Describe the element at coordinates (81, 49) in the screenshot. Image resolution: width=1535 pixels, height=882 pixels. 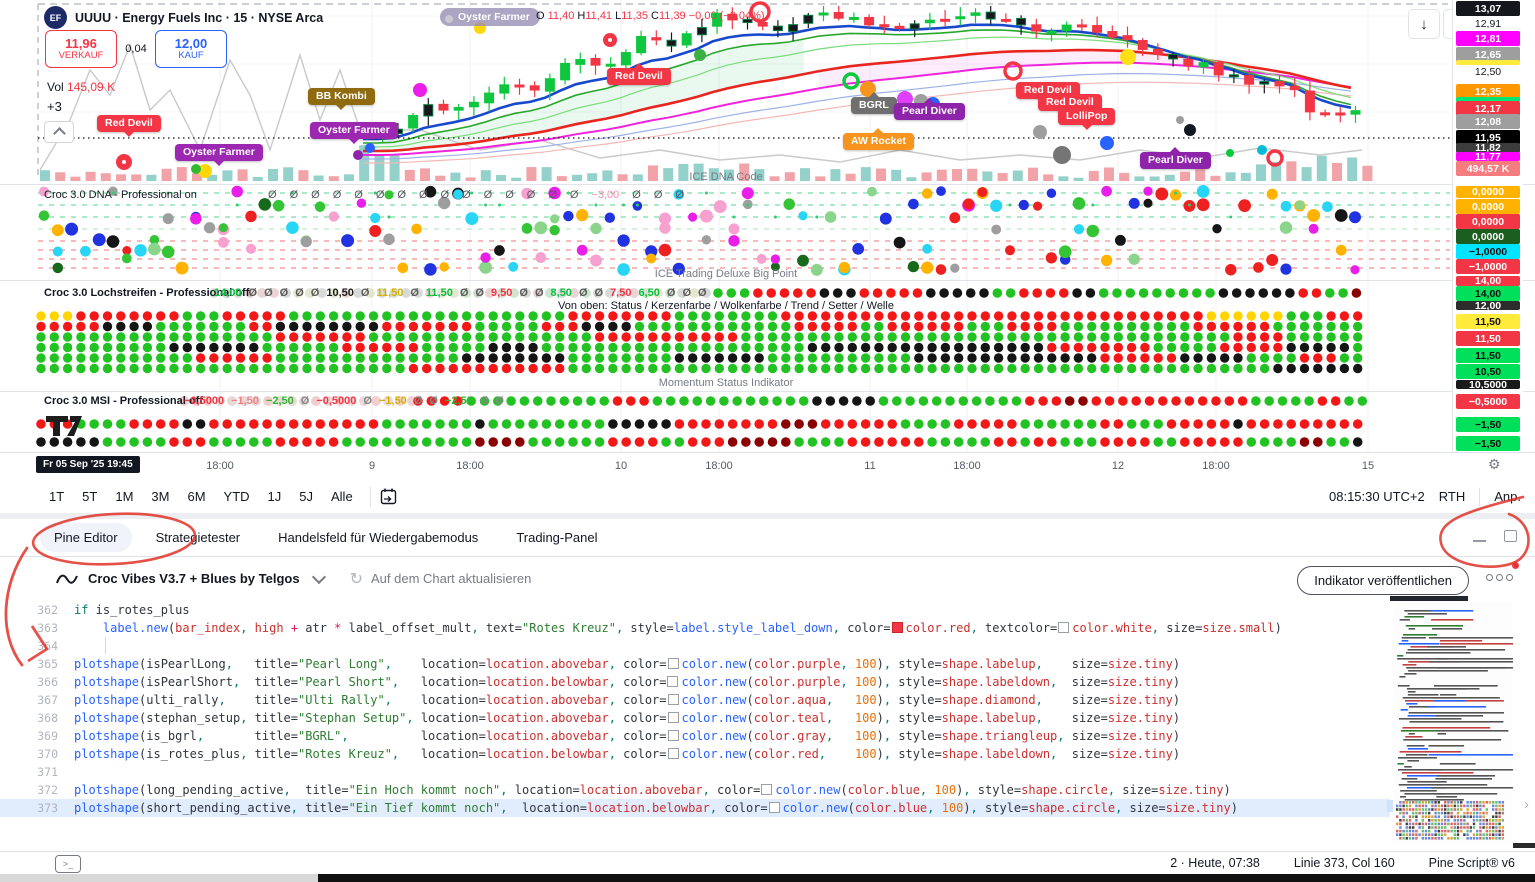
I see `sell-button: 11,96 VERKAUF` at that location.